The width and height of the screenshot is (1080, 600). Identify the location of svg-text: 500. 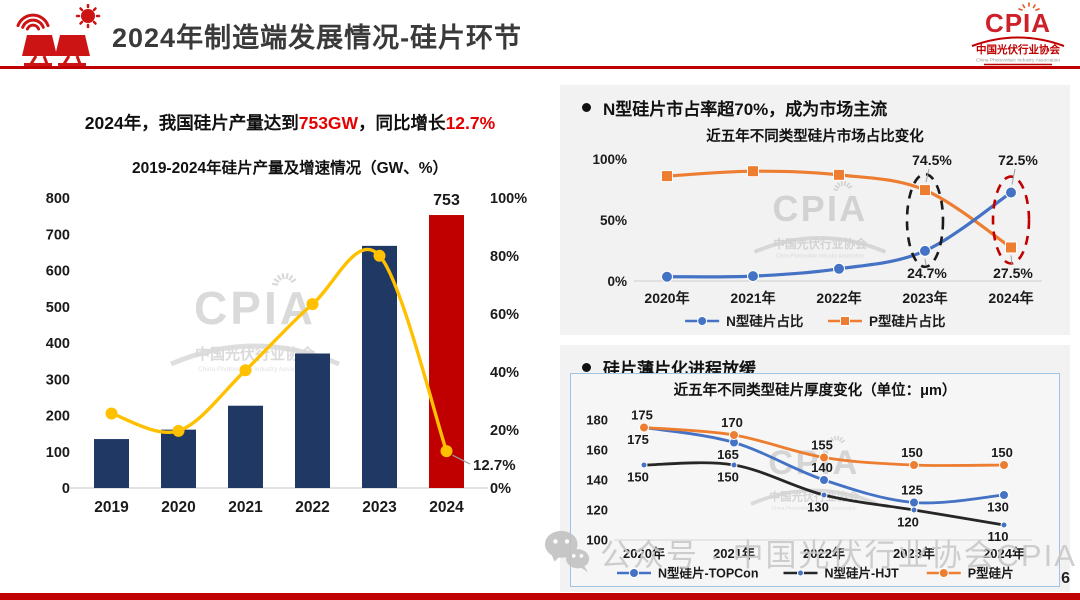
(58, 308).